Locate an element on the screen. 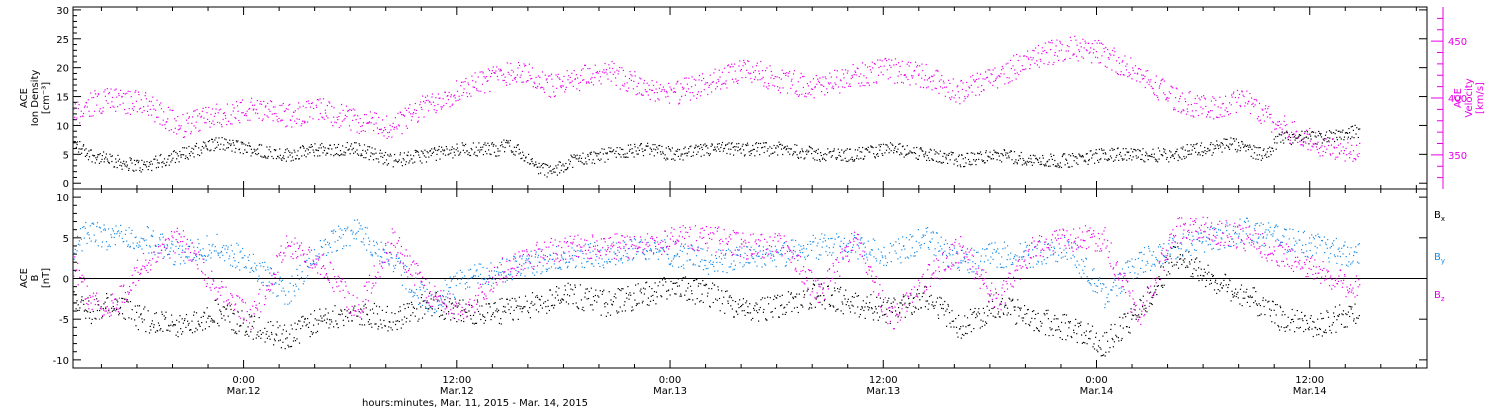  right-y-label: ACE Velocity [km/s] is located at coordinates (1469, 97).